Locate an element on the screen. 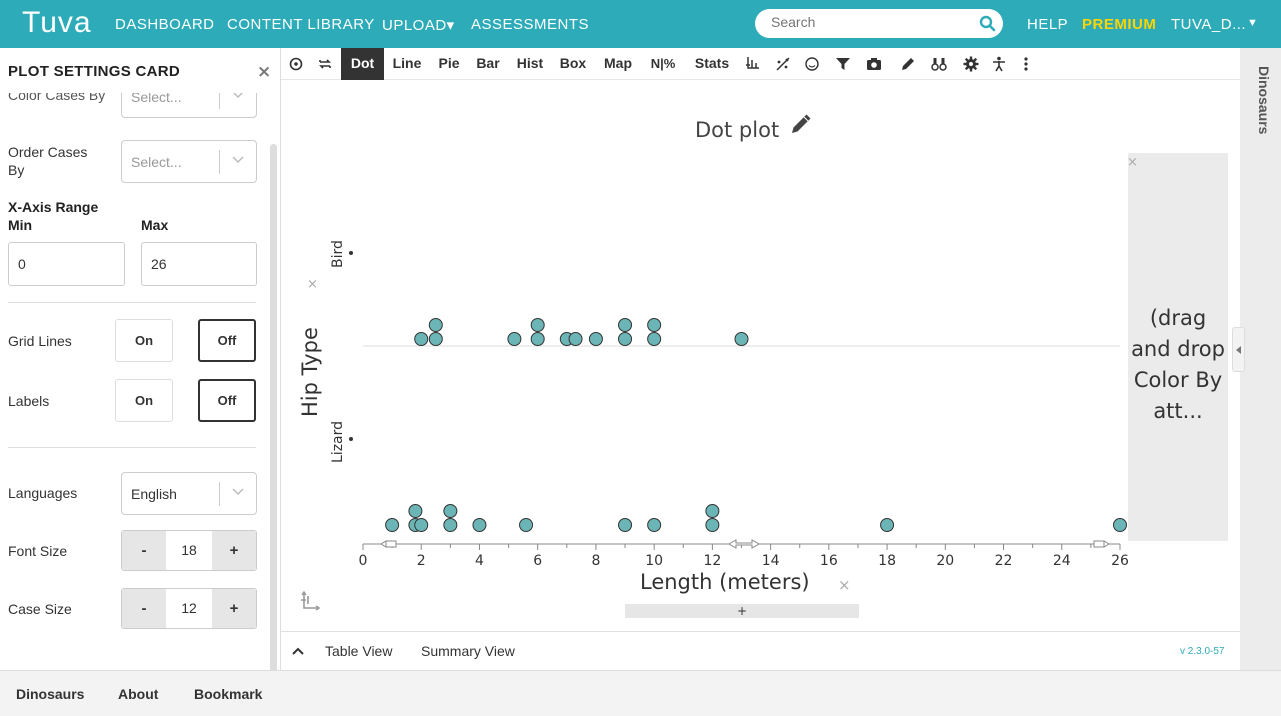 The height and width of the screenshot is (716, 1281). plot-toolbar: Dot Line Pie Bar Hist Box Map N|% Stats is located at coordinates (760, 64).